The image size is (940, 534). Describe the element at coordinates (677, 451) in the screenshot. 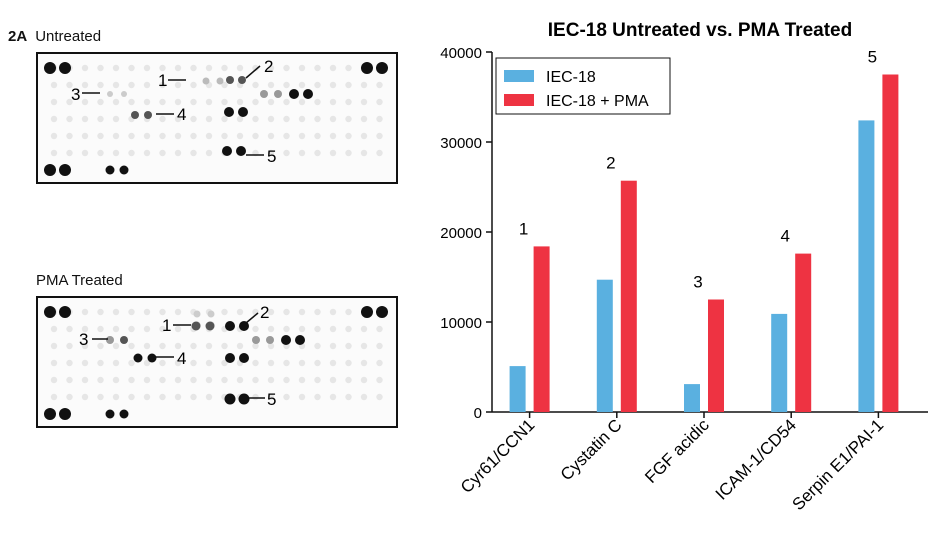

I see `x-tick-label: FGF acidic` at that location.